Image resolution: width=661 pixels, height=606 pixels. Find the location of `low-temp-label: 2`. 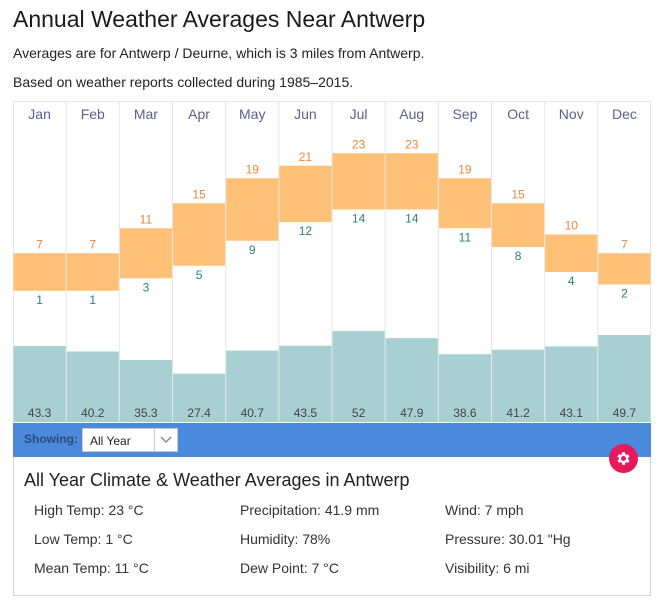

low-temp-label: 2 is located at coordinates (624, 294).